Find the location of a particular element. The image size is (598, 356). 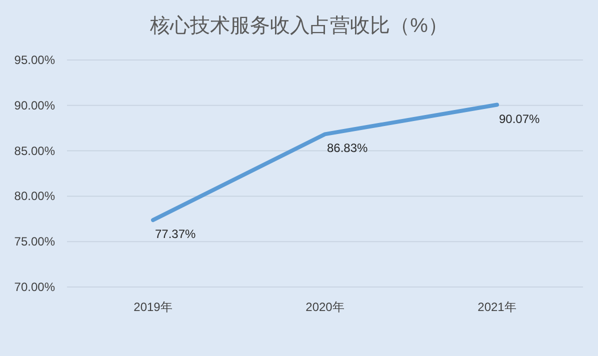

data-label: 90.07% is located at coordinates (519, 119).